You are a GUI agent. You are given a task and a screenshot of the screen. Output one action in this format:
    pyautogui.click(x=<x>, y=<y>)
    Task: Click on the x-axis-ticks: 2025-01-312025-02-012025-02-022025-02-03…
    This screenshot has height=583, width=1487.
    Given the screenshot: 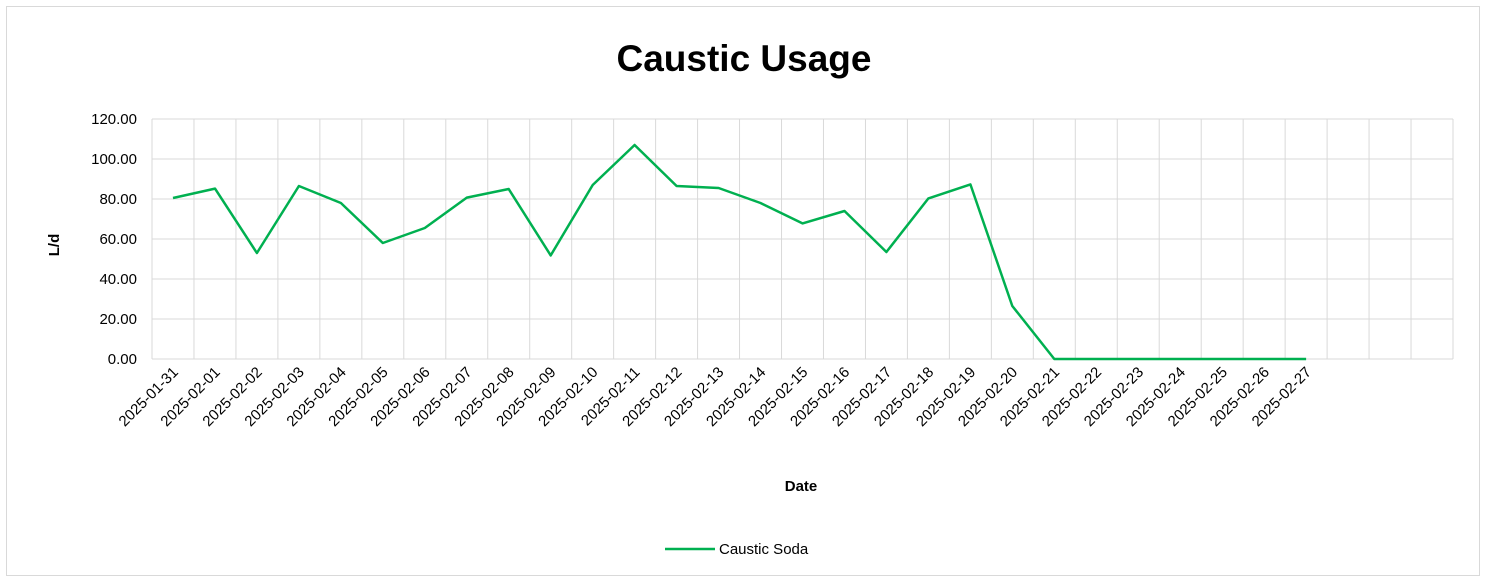 What is the action you would take?
    pyautogui.click(x=715, y=397)
    